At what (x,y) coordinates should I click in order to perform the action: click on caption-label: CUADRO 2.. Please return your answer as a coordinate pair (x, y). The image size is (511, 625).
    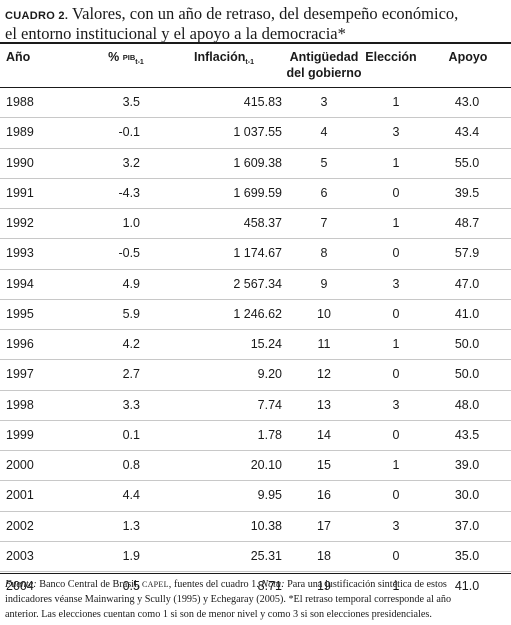
    Looking at the image, I should click on (37, 16).